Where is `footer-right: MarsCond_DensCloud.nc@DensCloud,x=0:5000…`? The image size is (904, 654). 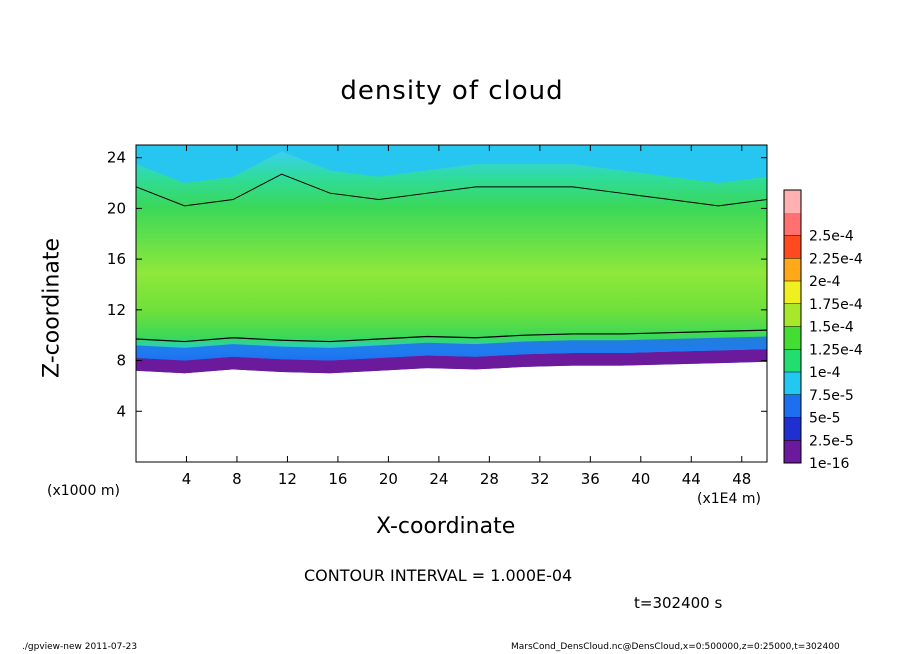
footer-right: MarsCond_DensCloud.nc@DensCloud,x=0:5000… is located at coordinates (675, 647).